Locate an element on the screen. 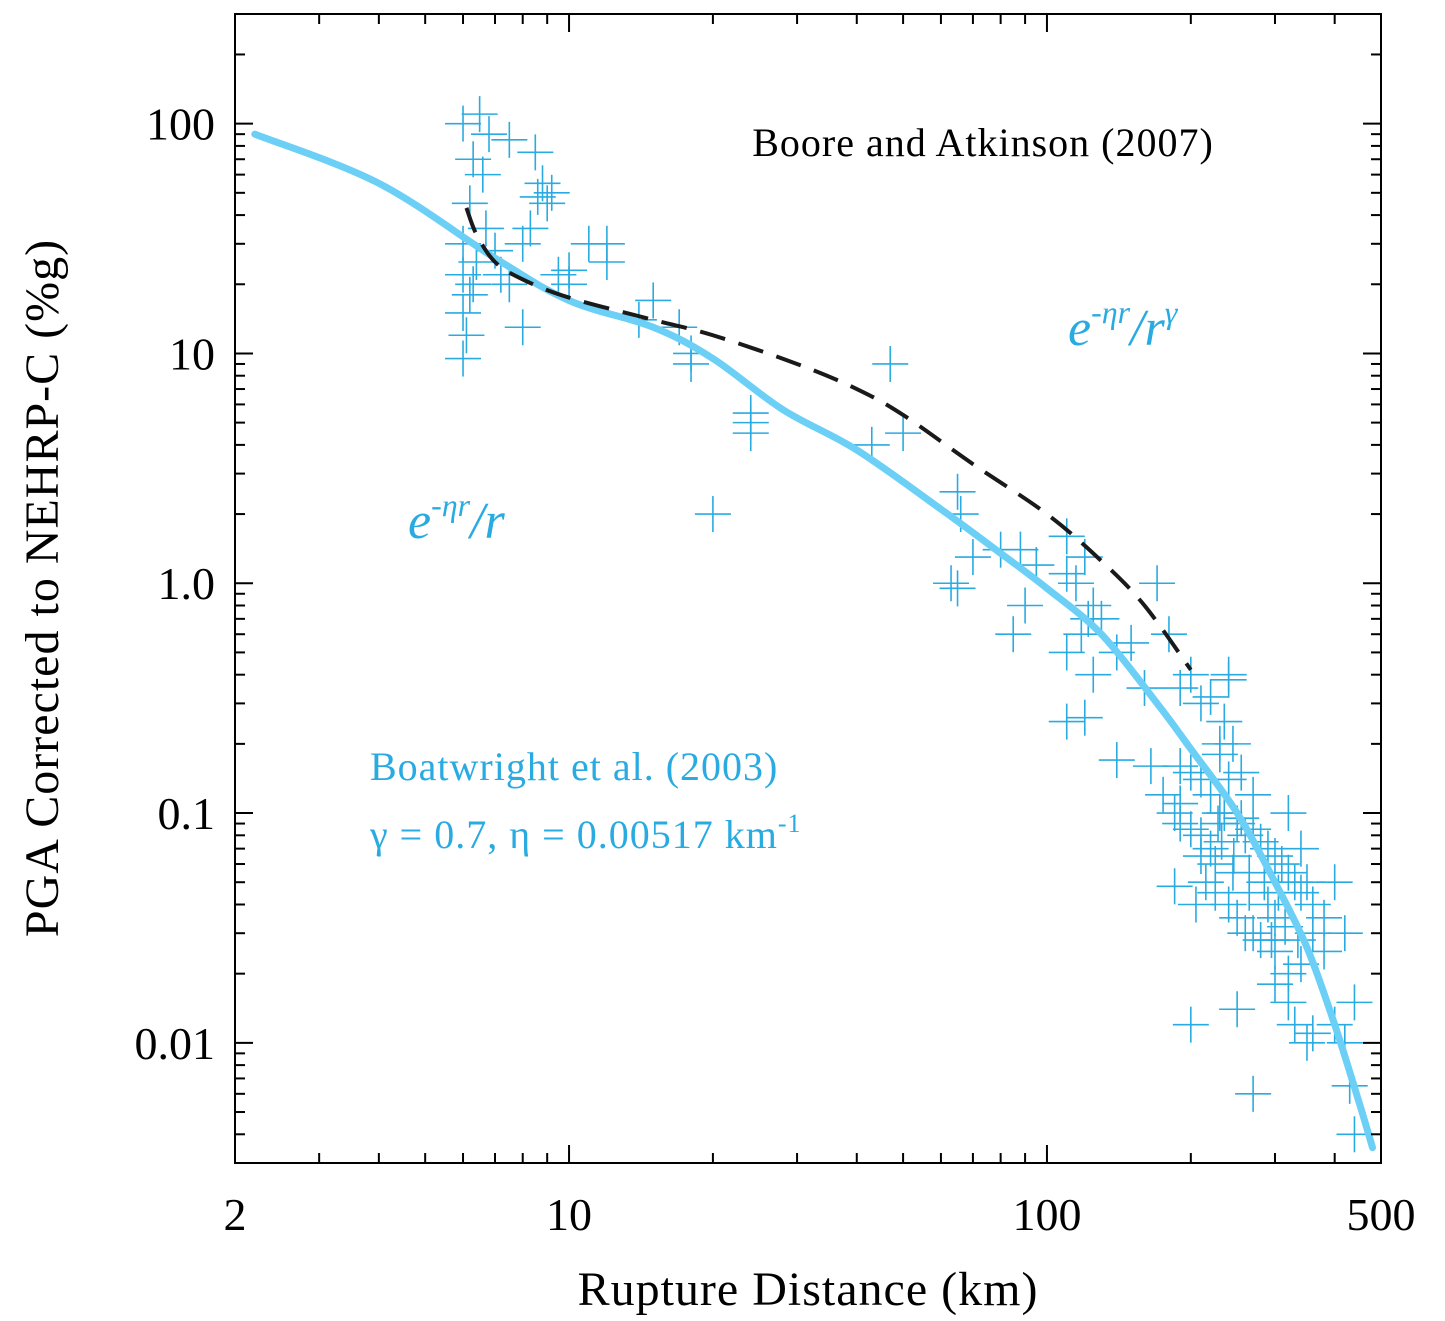 This screenshot has height=1321, width=1445. formula-far-base: e is located at coordinates (1079, 328).